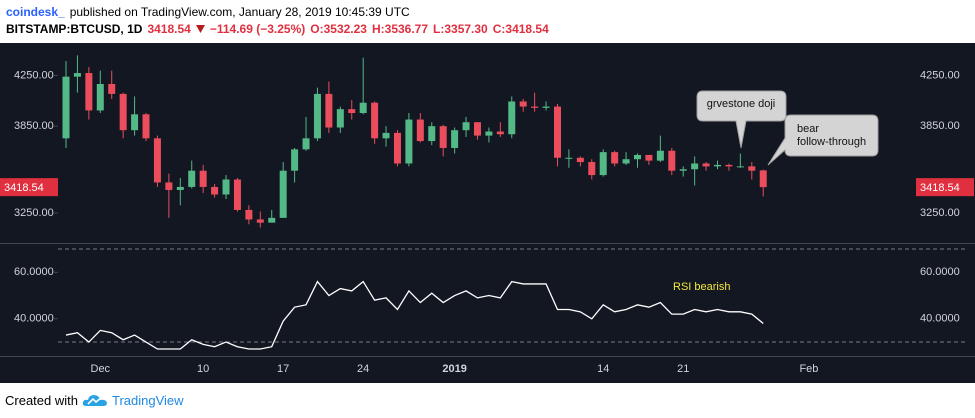  I want to click on open: O:3532.23, so click(338, 29).